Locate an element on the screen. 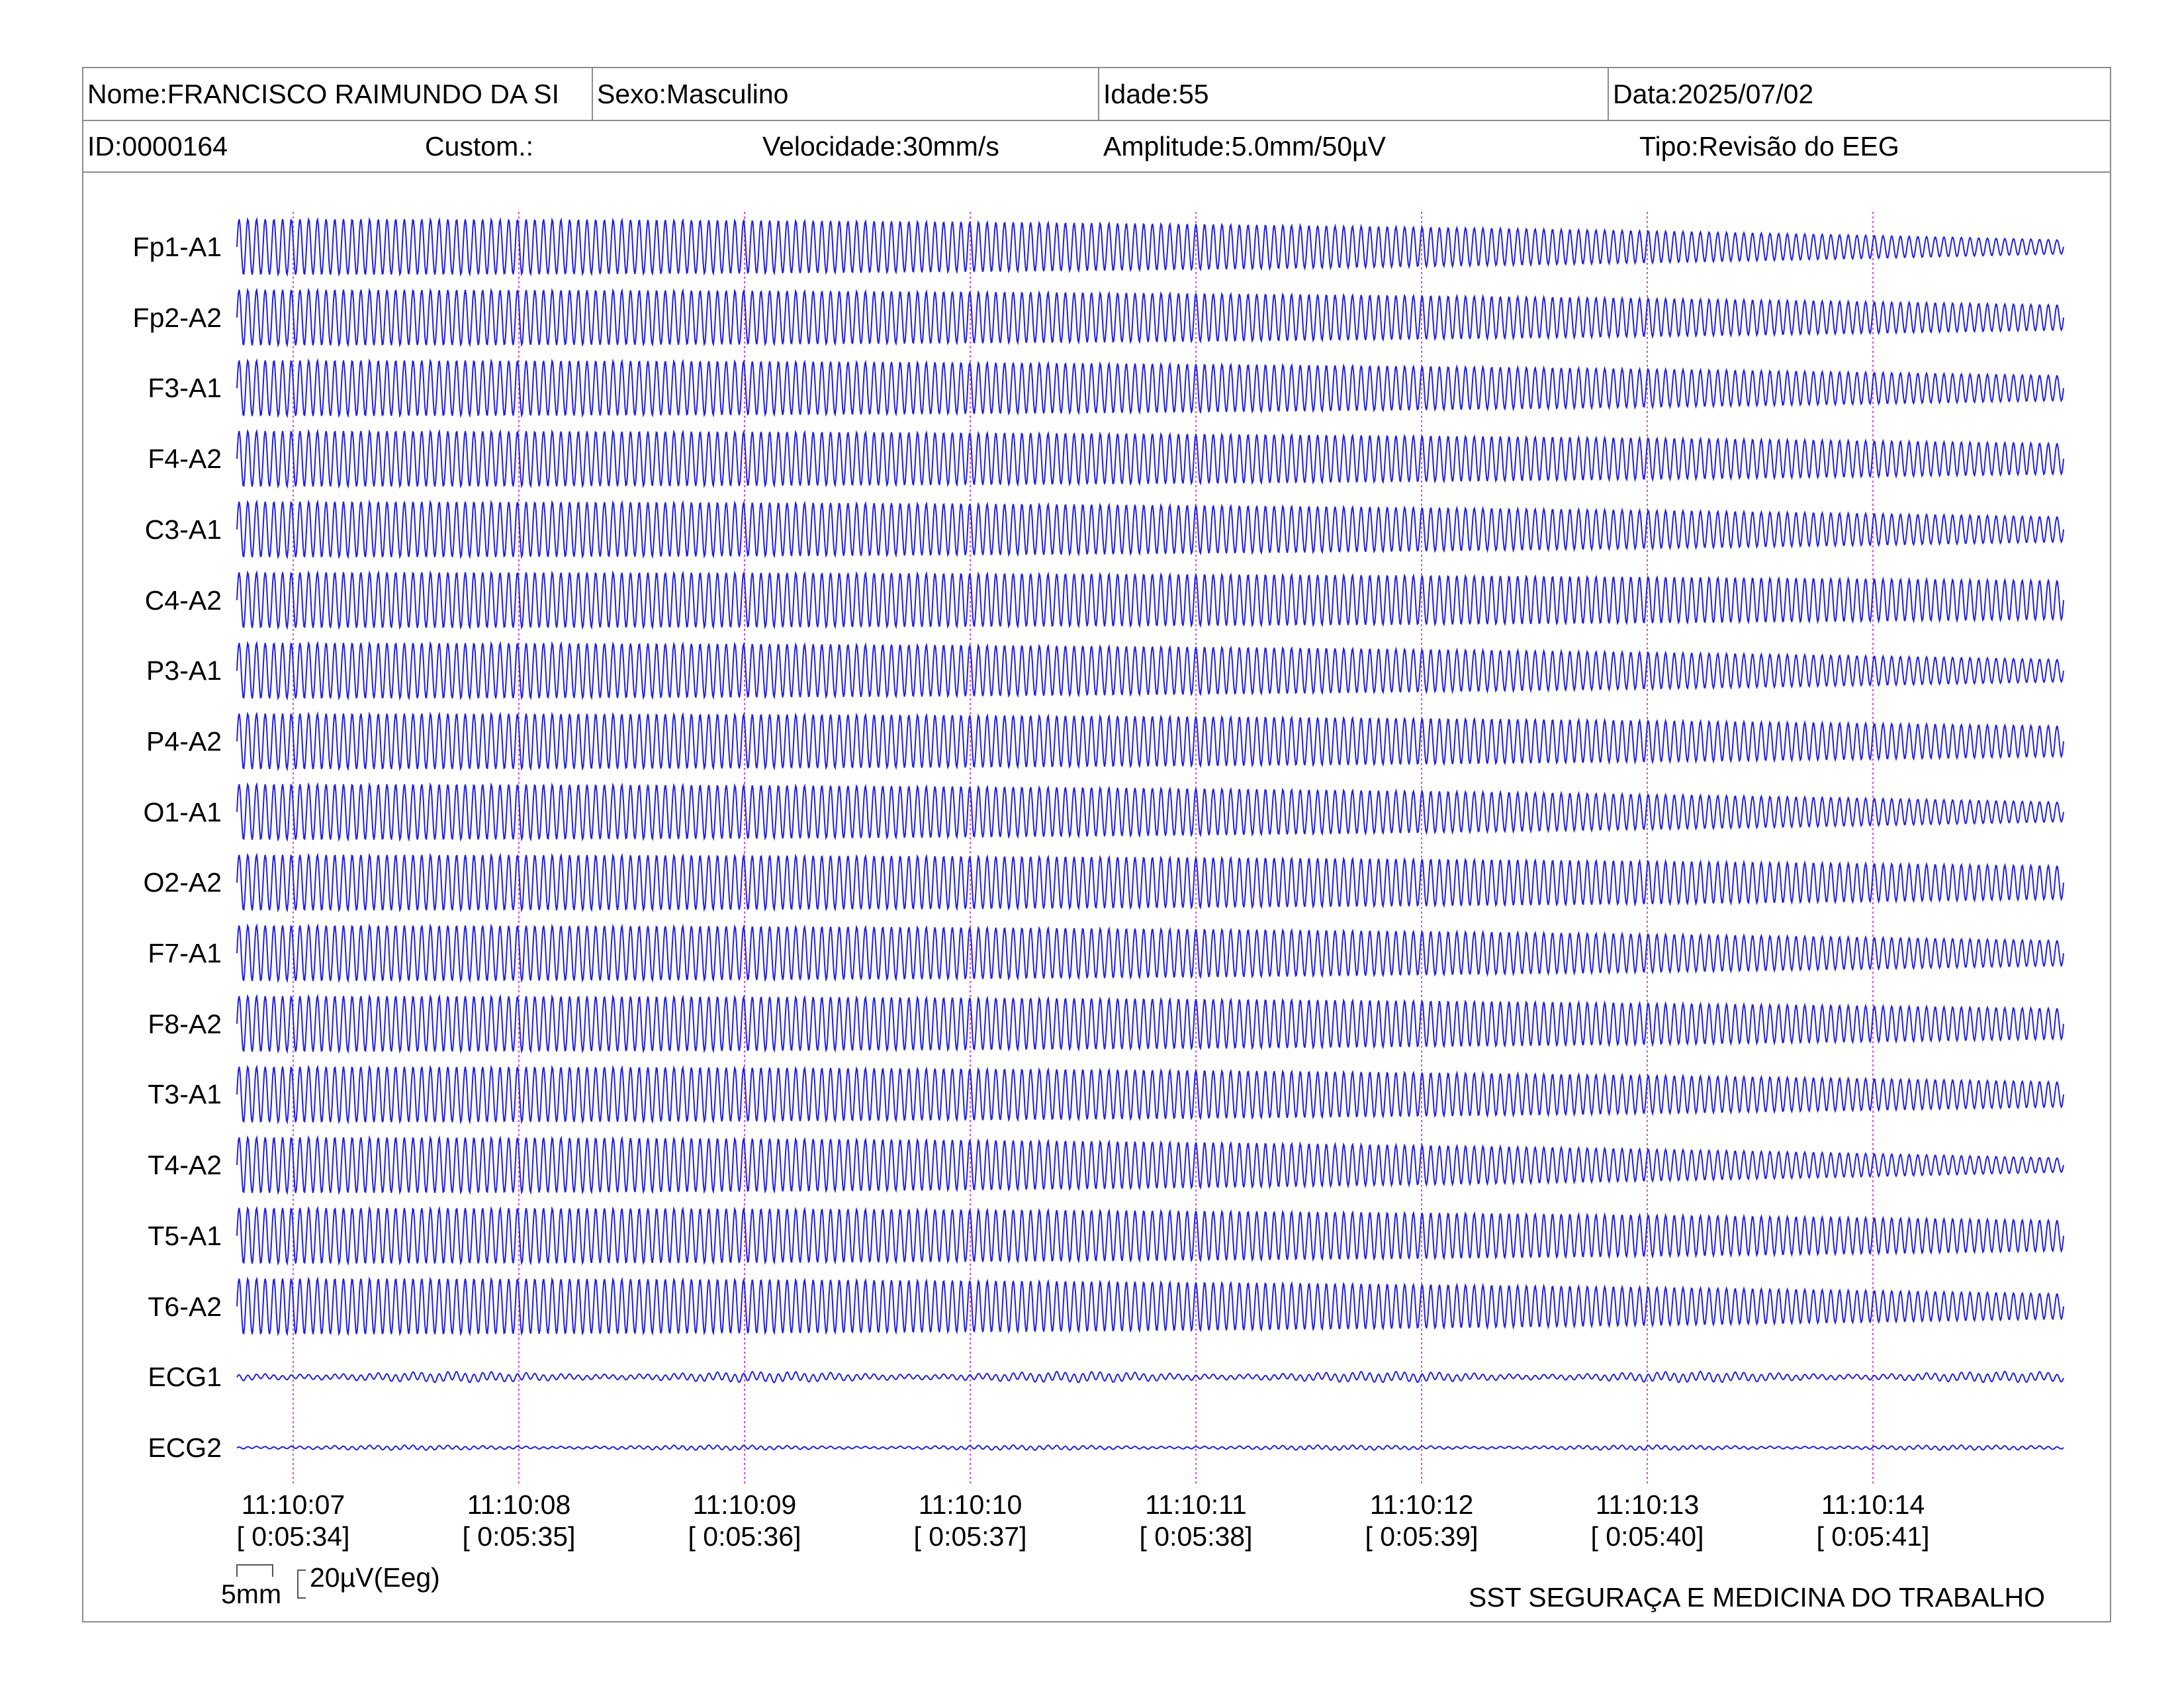 The width and height of the screenshot is (2184, 1688). channel-label-fp2-a2: Fp2-A2 is located at coordinates (177, 317).